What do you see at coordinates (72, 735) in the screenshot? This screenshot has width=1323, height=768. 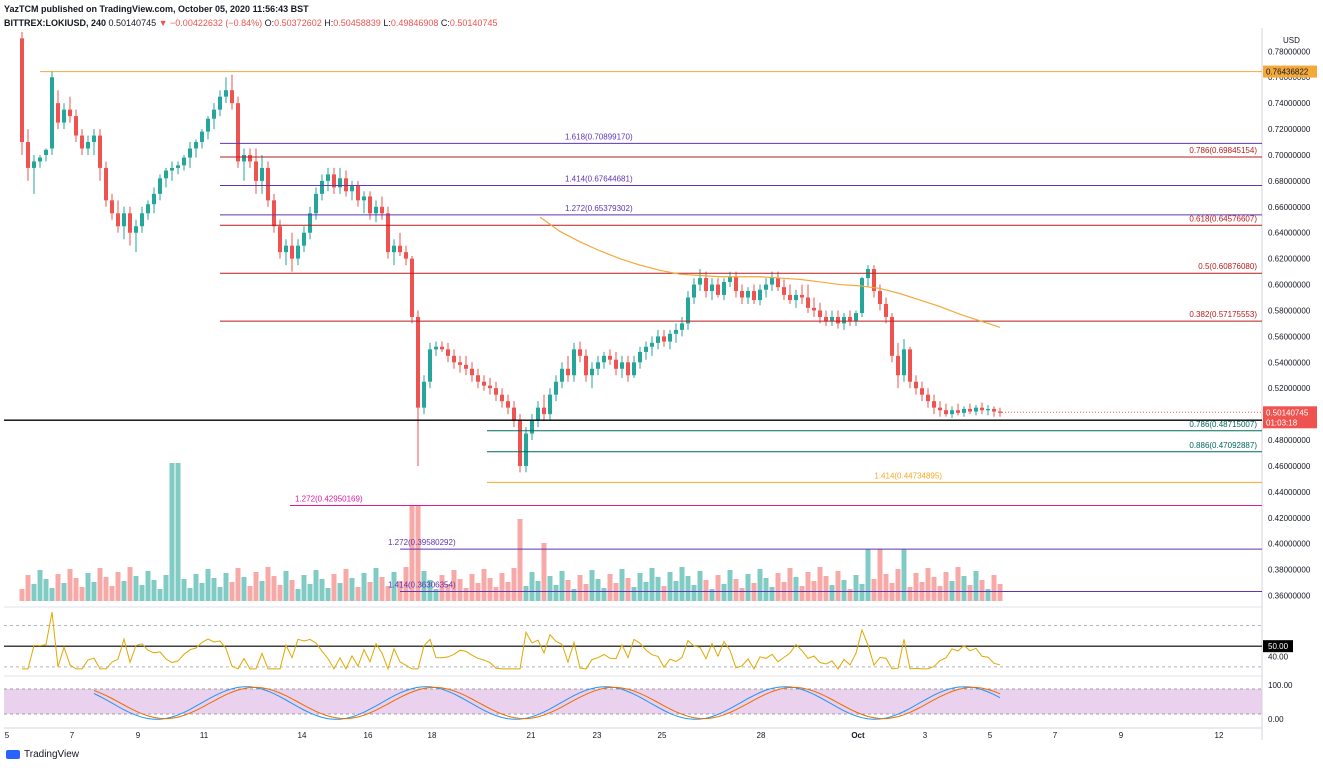 I see `x-tick-label: 7` at bounding box center [72, 735].